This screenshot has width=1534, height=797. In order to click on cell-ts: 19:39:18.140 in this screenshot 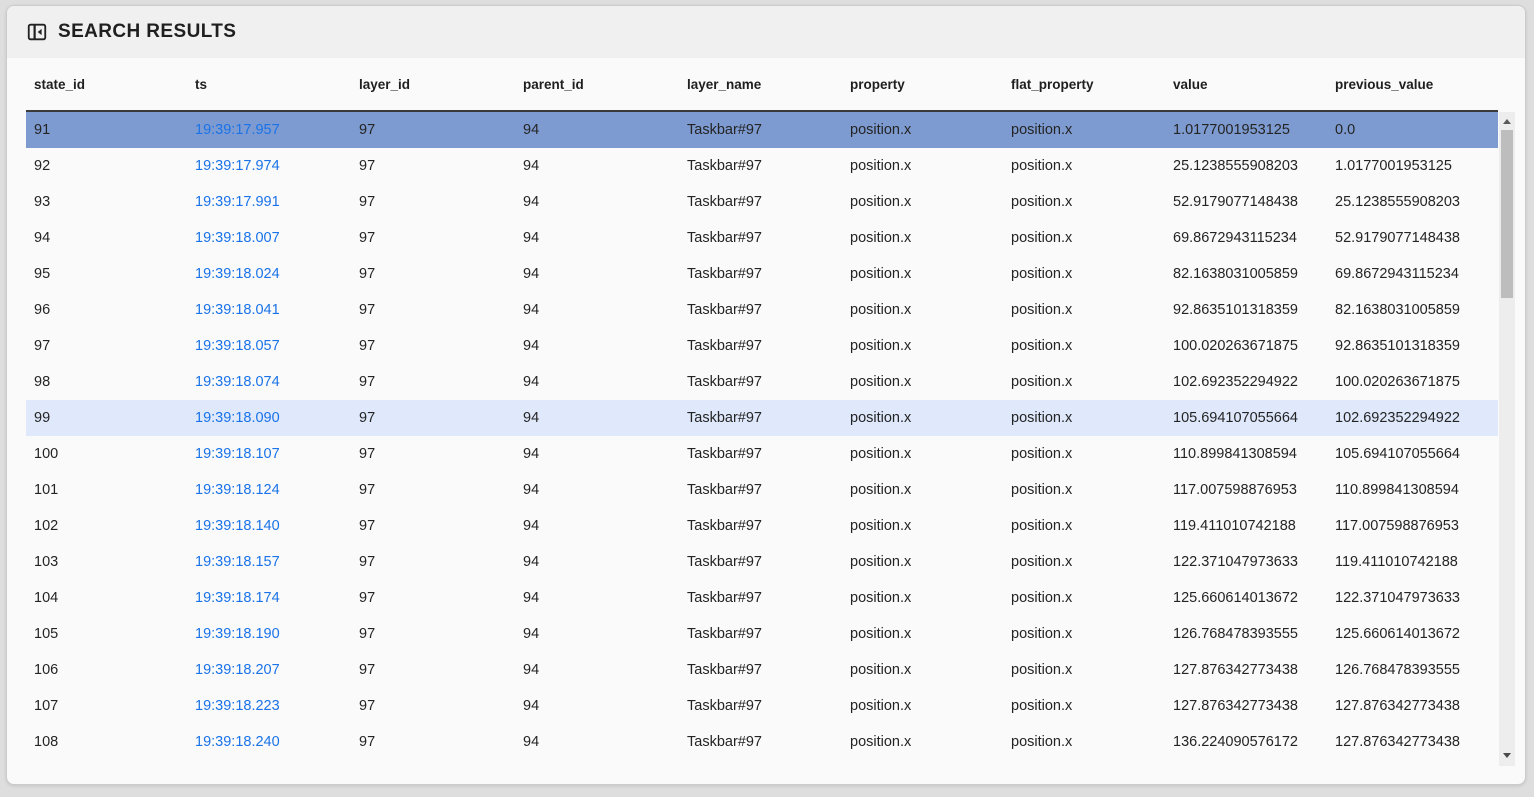, I will do `click(269, 526)`.